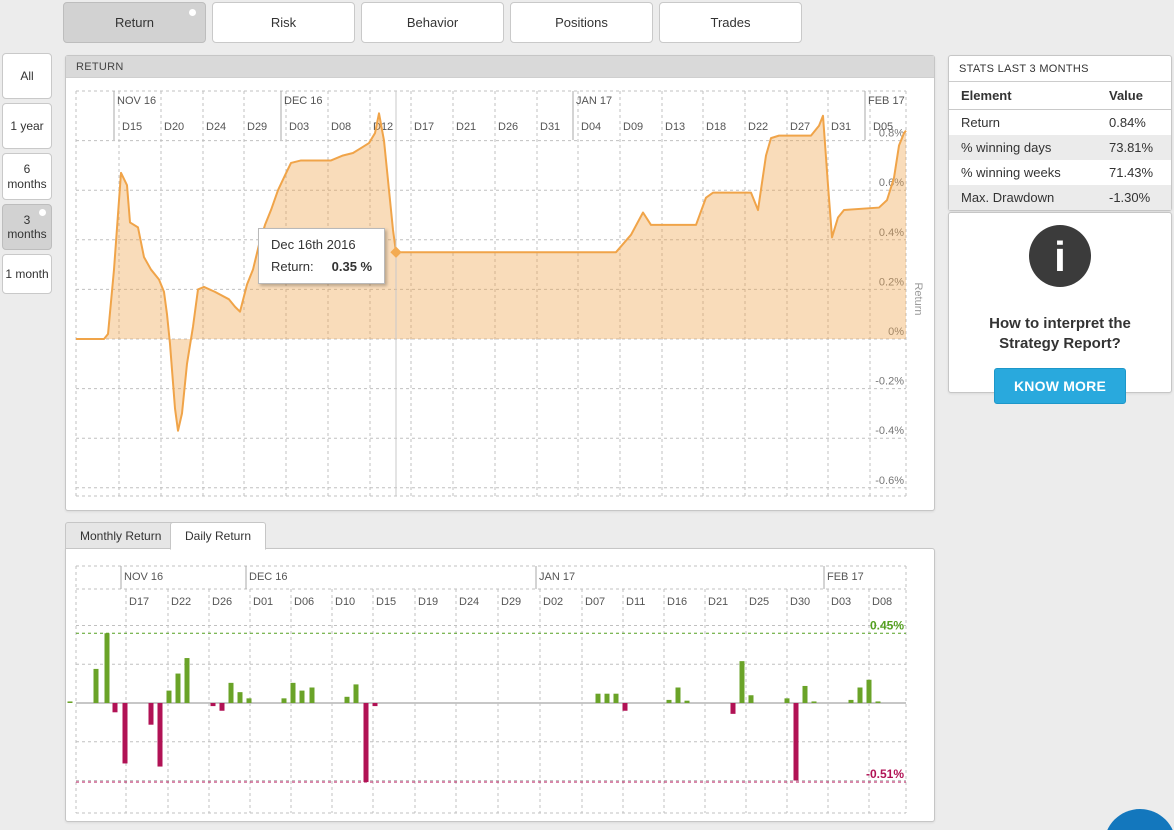  What do you see at coordinates (263, 602) in the screenshot?
I see `svg-text: D01` at bounding box center [263, 602].